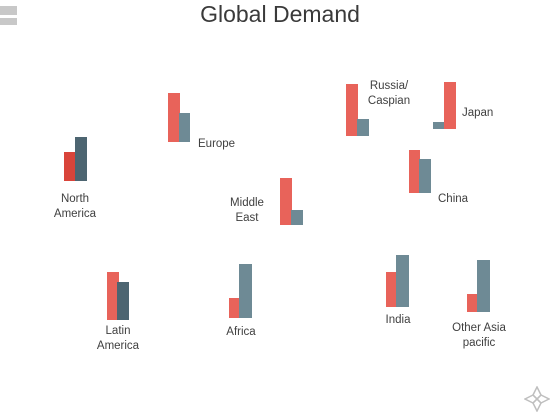 The height and width of the screenshot is (420, 560). What do you see at coordinates (479, 343) in the screenshot?
I see `other-asia-pacific-label-line-2: pacific` at bounding box center [479, 343].